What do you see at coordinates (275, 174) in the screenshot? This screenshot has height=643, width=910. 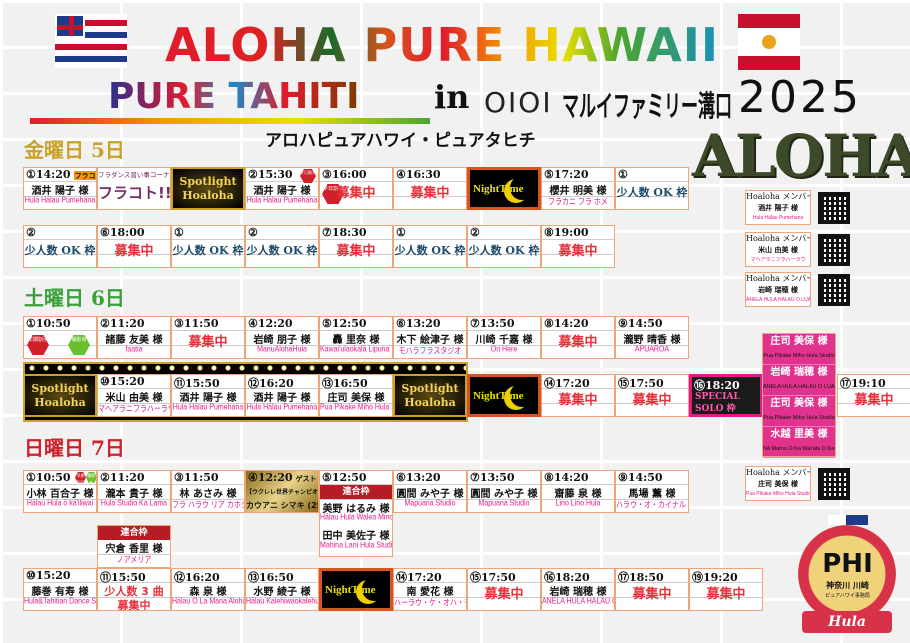 I see `slot-time-text: 15:30` at bounding box center [275, 174].